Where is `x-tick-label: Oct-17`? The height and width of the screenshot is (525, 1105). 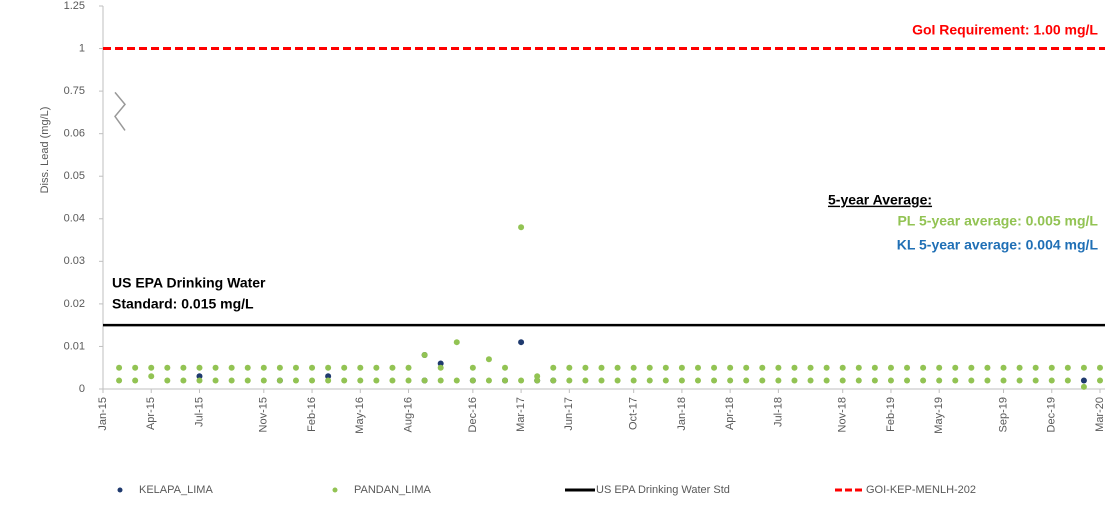
x-tick-label: Oct-17 is located at coordinates (634, 413).